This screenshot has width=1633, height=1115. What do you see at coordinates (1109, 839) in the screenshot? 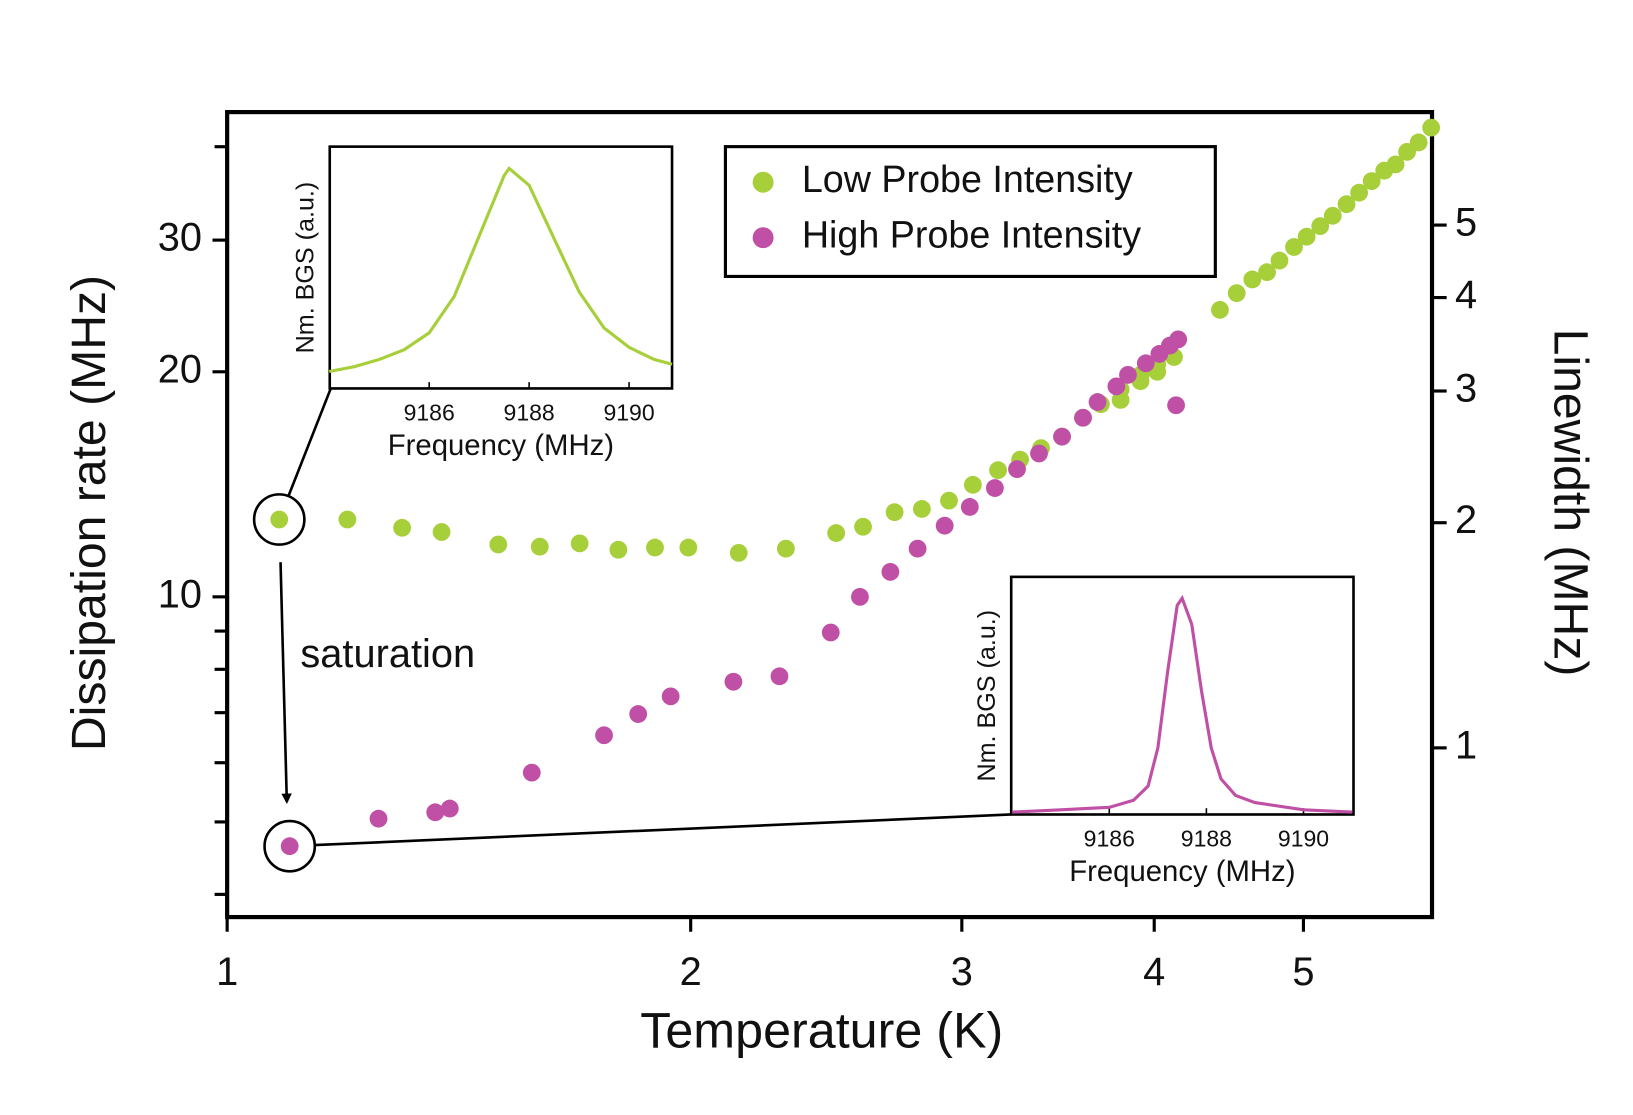
I see `inset-x-tick-label: 9186` at bounding box center [1109, 839].